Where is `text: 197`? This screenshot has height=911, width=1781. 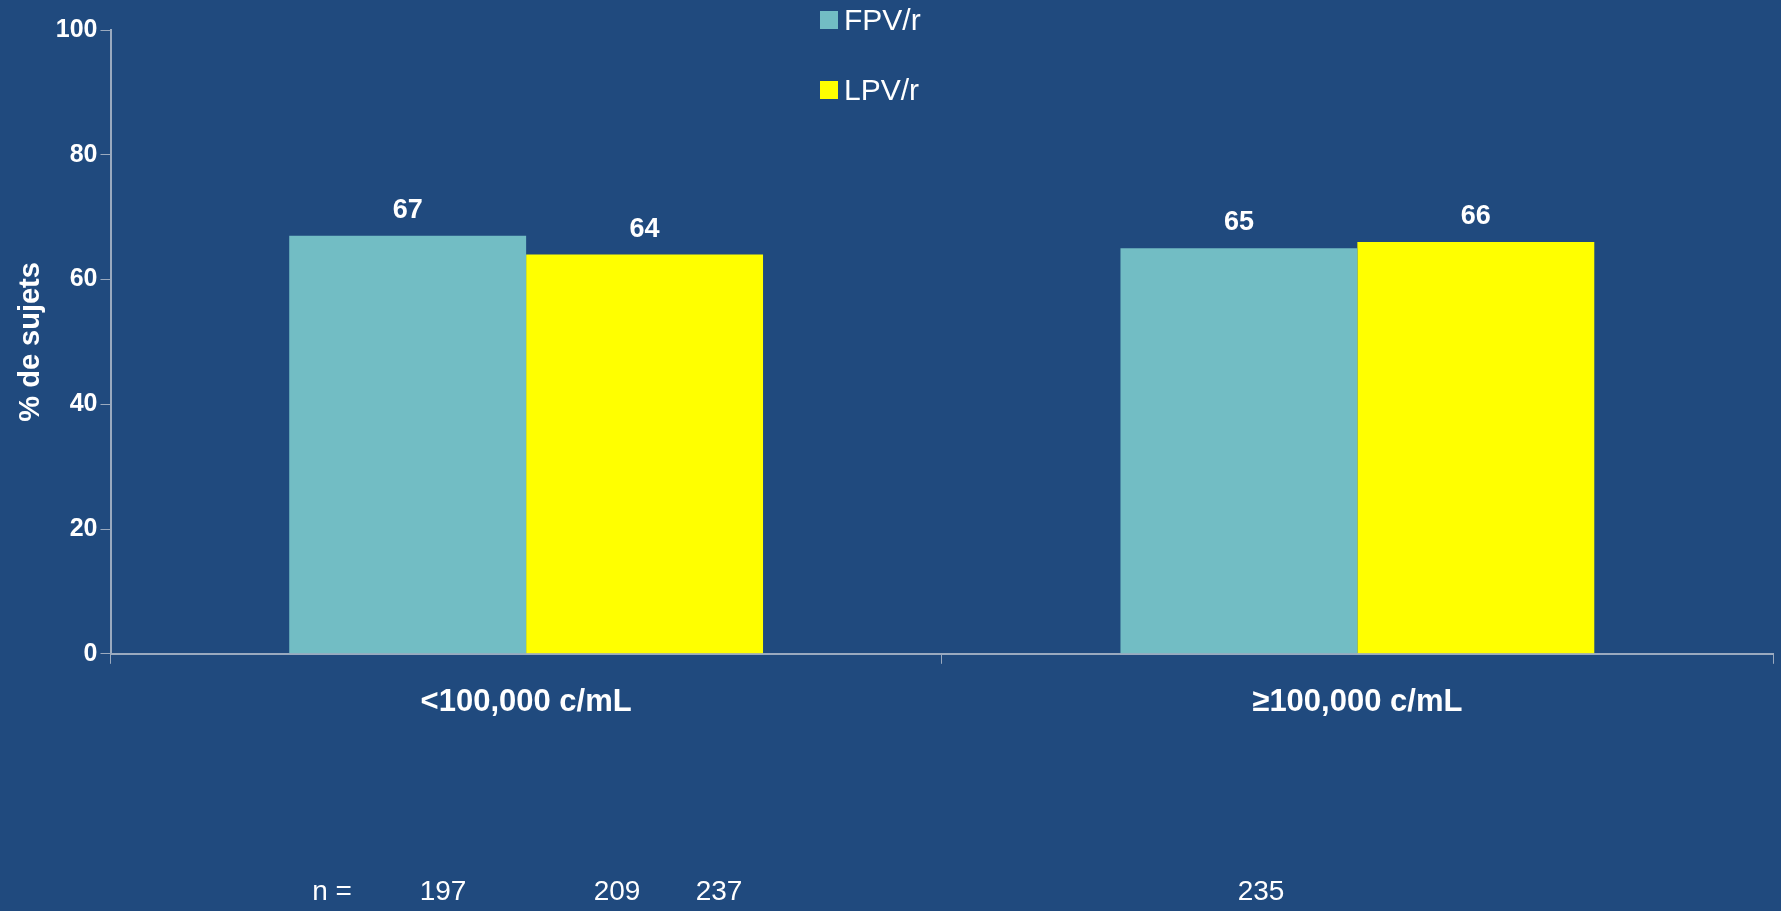 text: 197 is located at coordinates (443, 891).